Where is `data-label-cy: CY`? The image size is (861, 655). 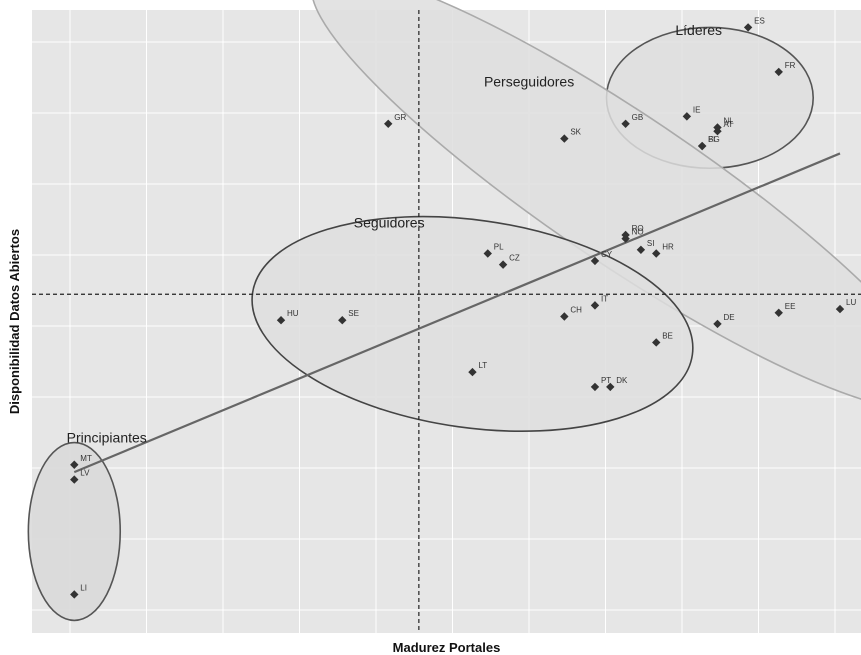 data-label-cy: CY is located at coordinates (607, 254).